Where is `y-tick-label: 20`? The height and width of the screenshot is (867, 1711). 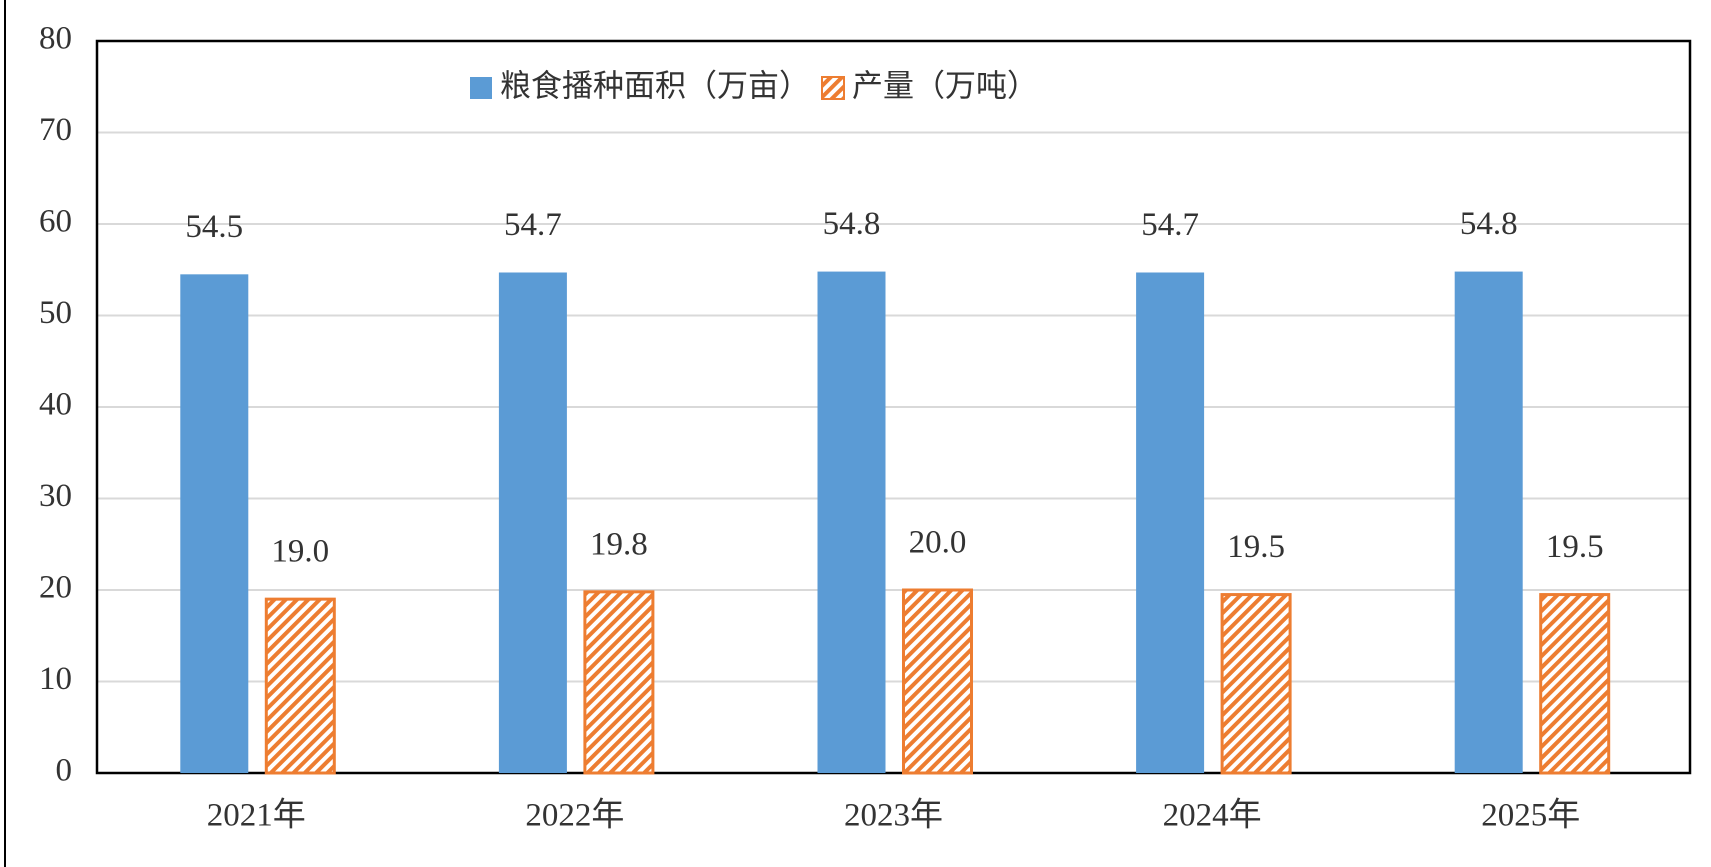 y-tick-label: 20 is located at coordinates (55, 588).